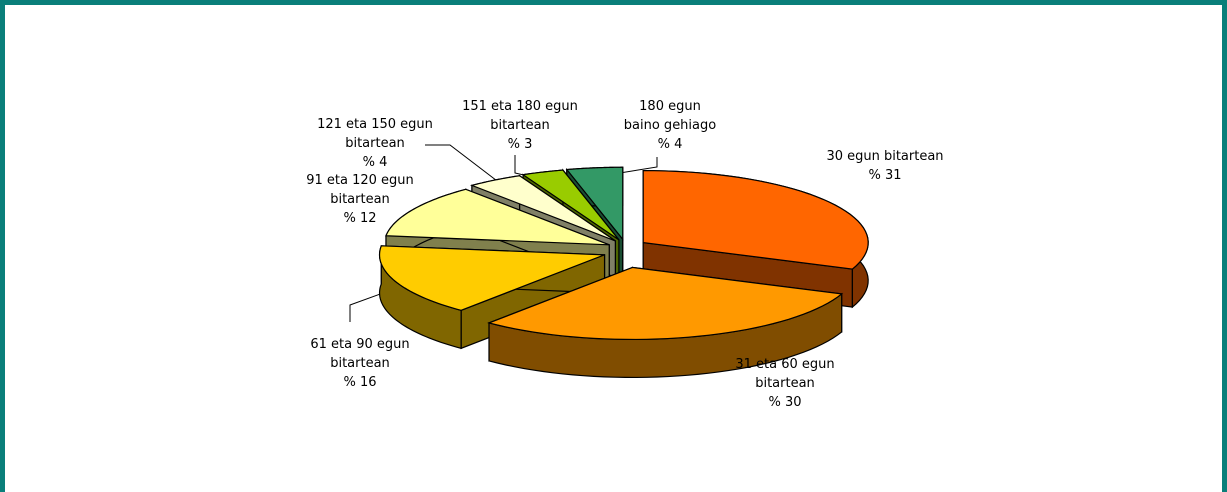  I want to click on slice-label: 30 egun bitartean, so click(885, 156).